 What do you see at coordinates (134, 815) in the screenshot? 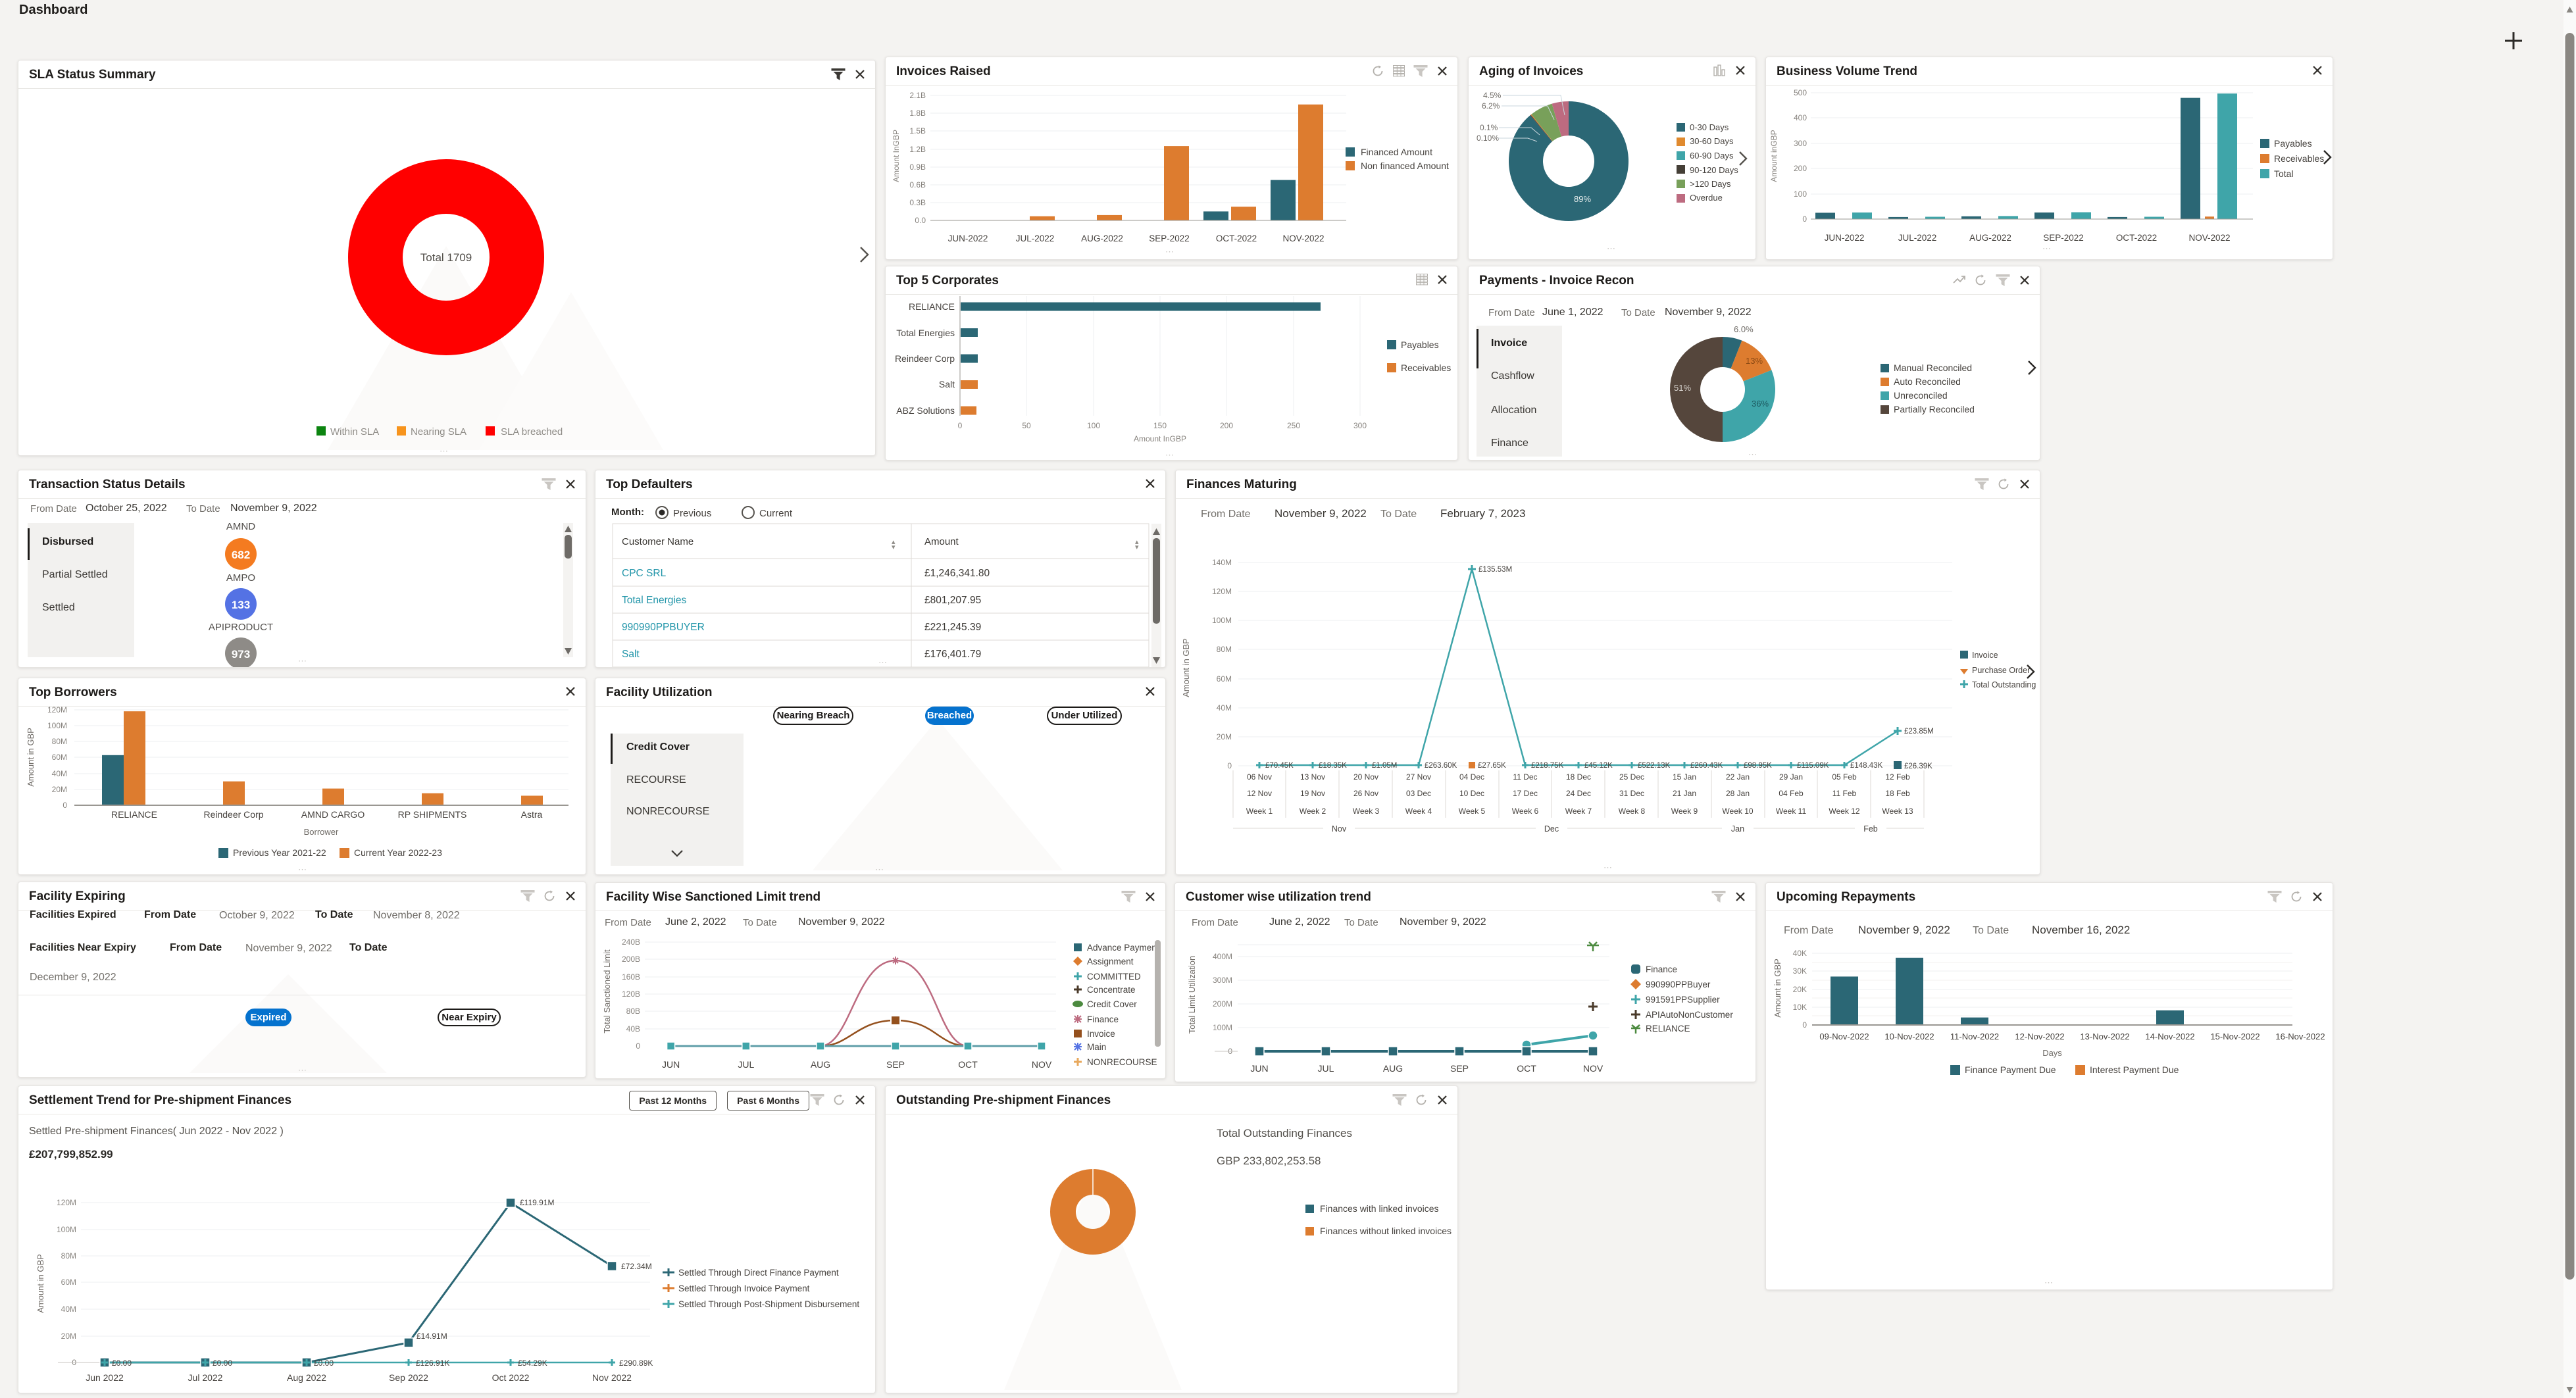
I see `svg-text: RELIANCE` at bounding box center [134, 815].